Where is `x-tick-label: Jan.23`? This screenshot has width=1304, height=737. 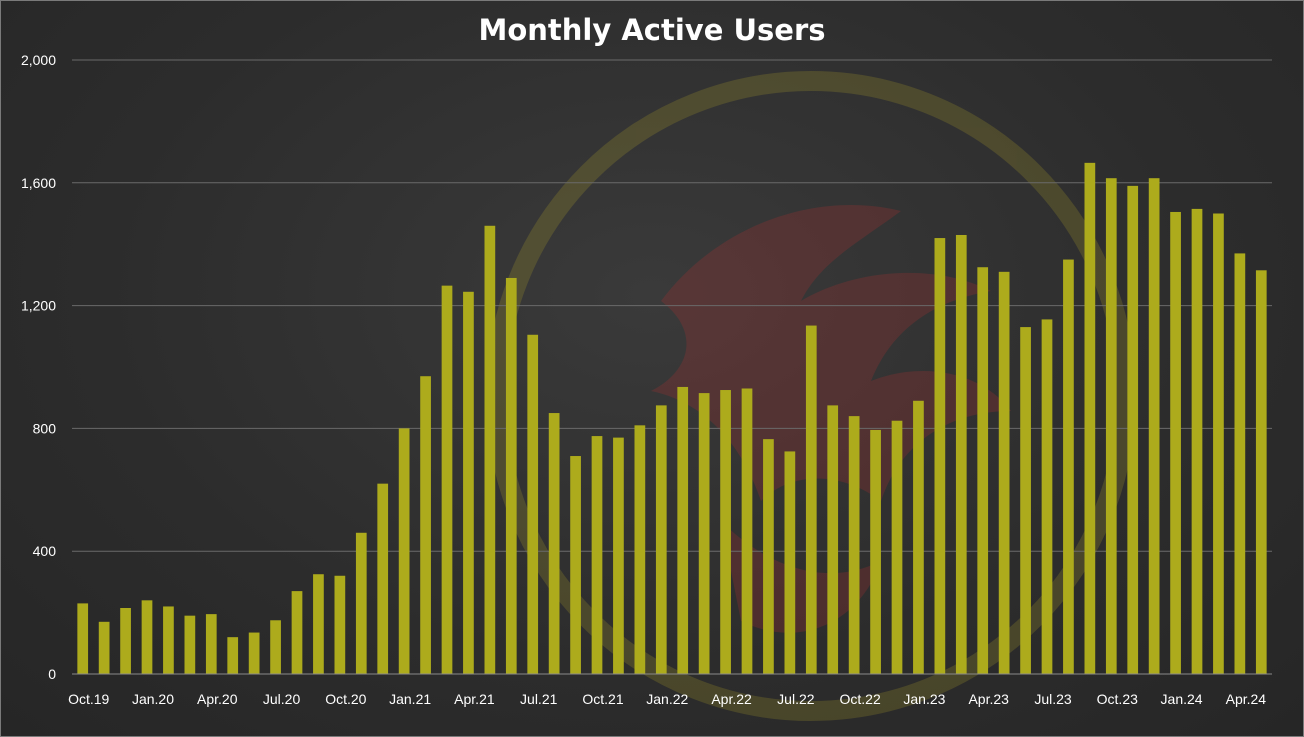
x-tick-label: Jan.23 is located at coordinates (924, 699).